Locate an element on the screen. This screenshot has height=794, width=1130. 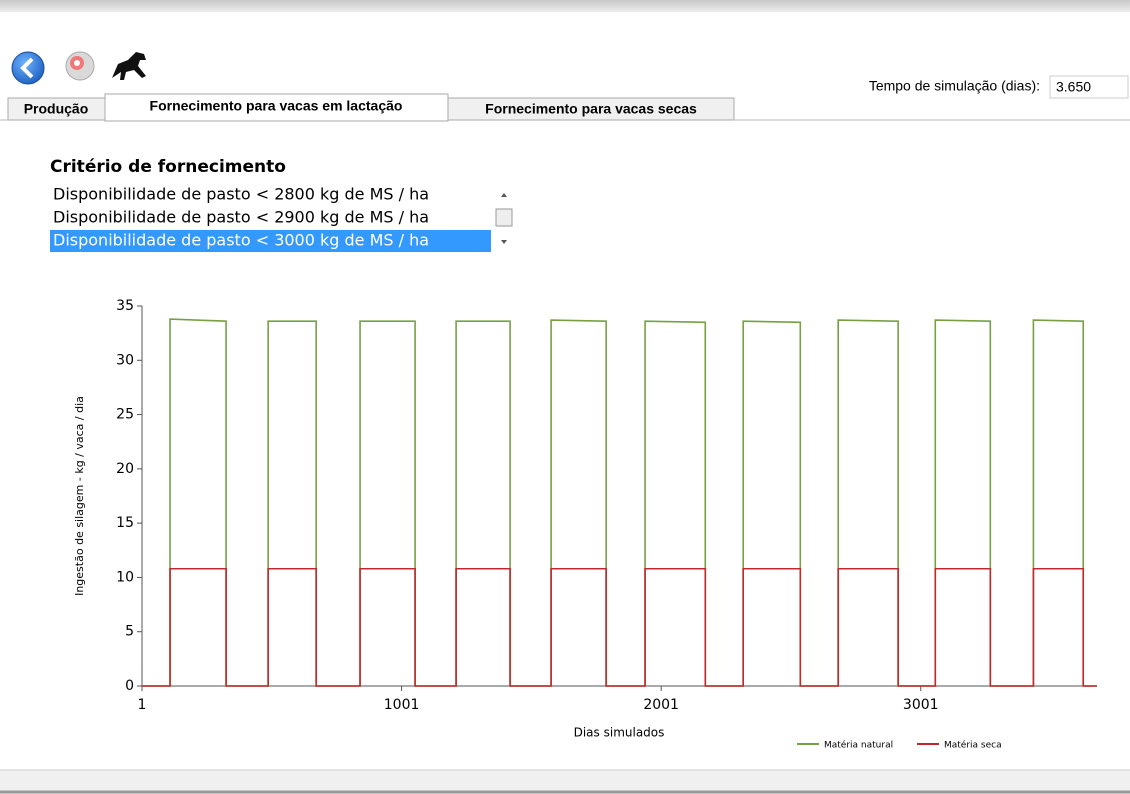
top-bar is located at coordinates (565, 6).